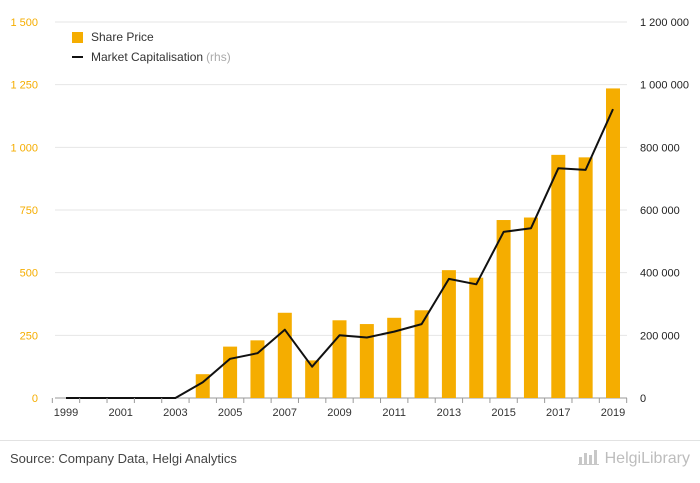  I want to click on y-right-tick-label: 200 000, so click(660, 336).